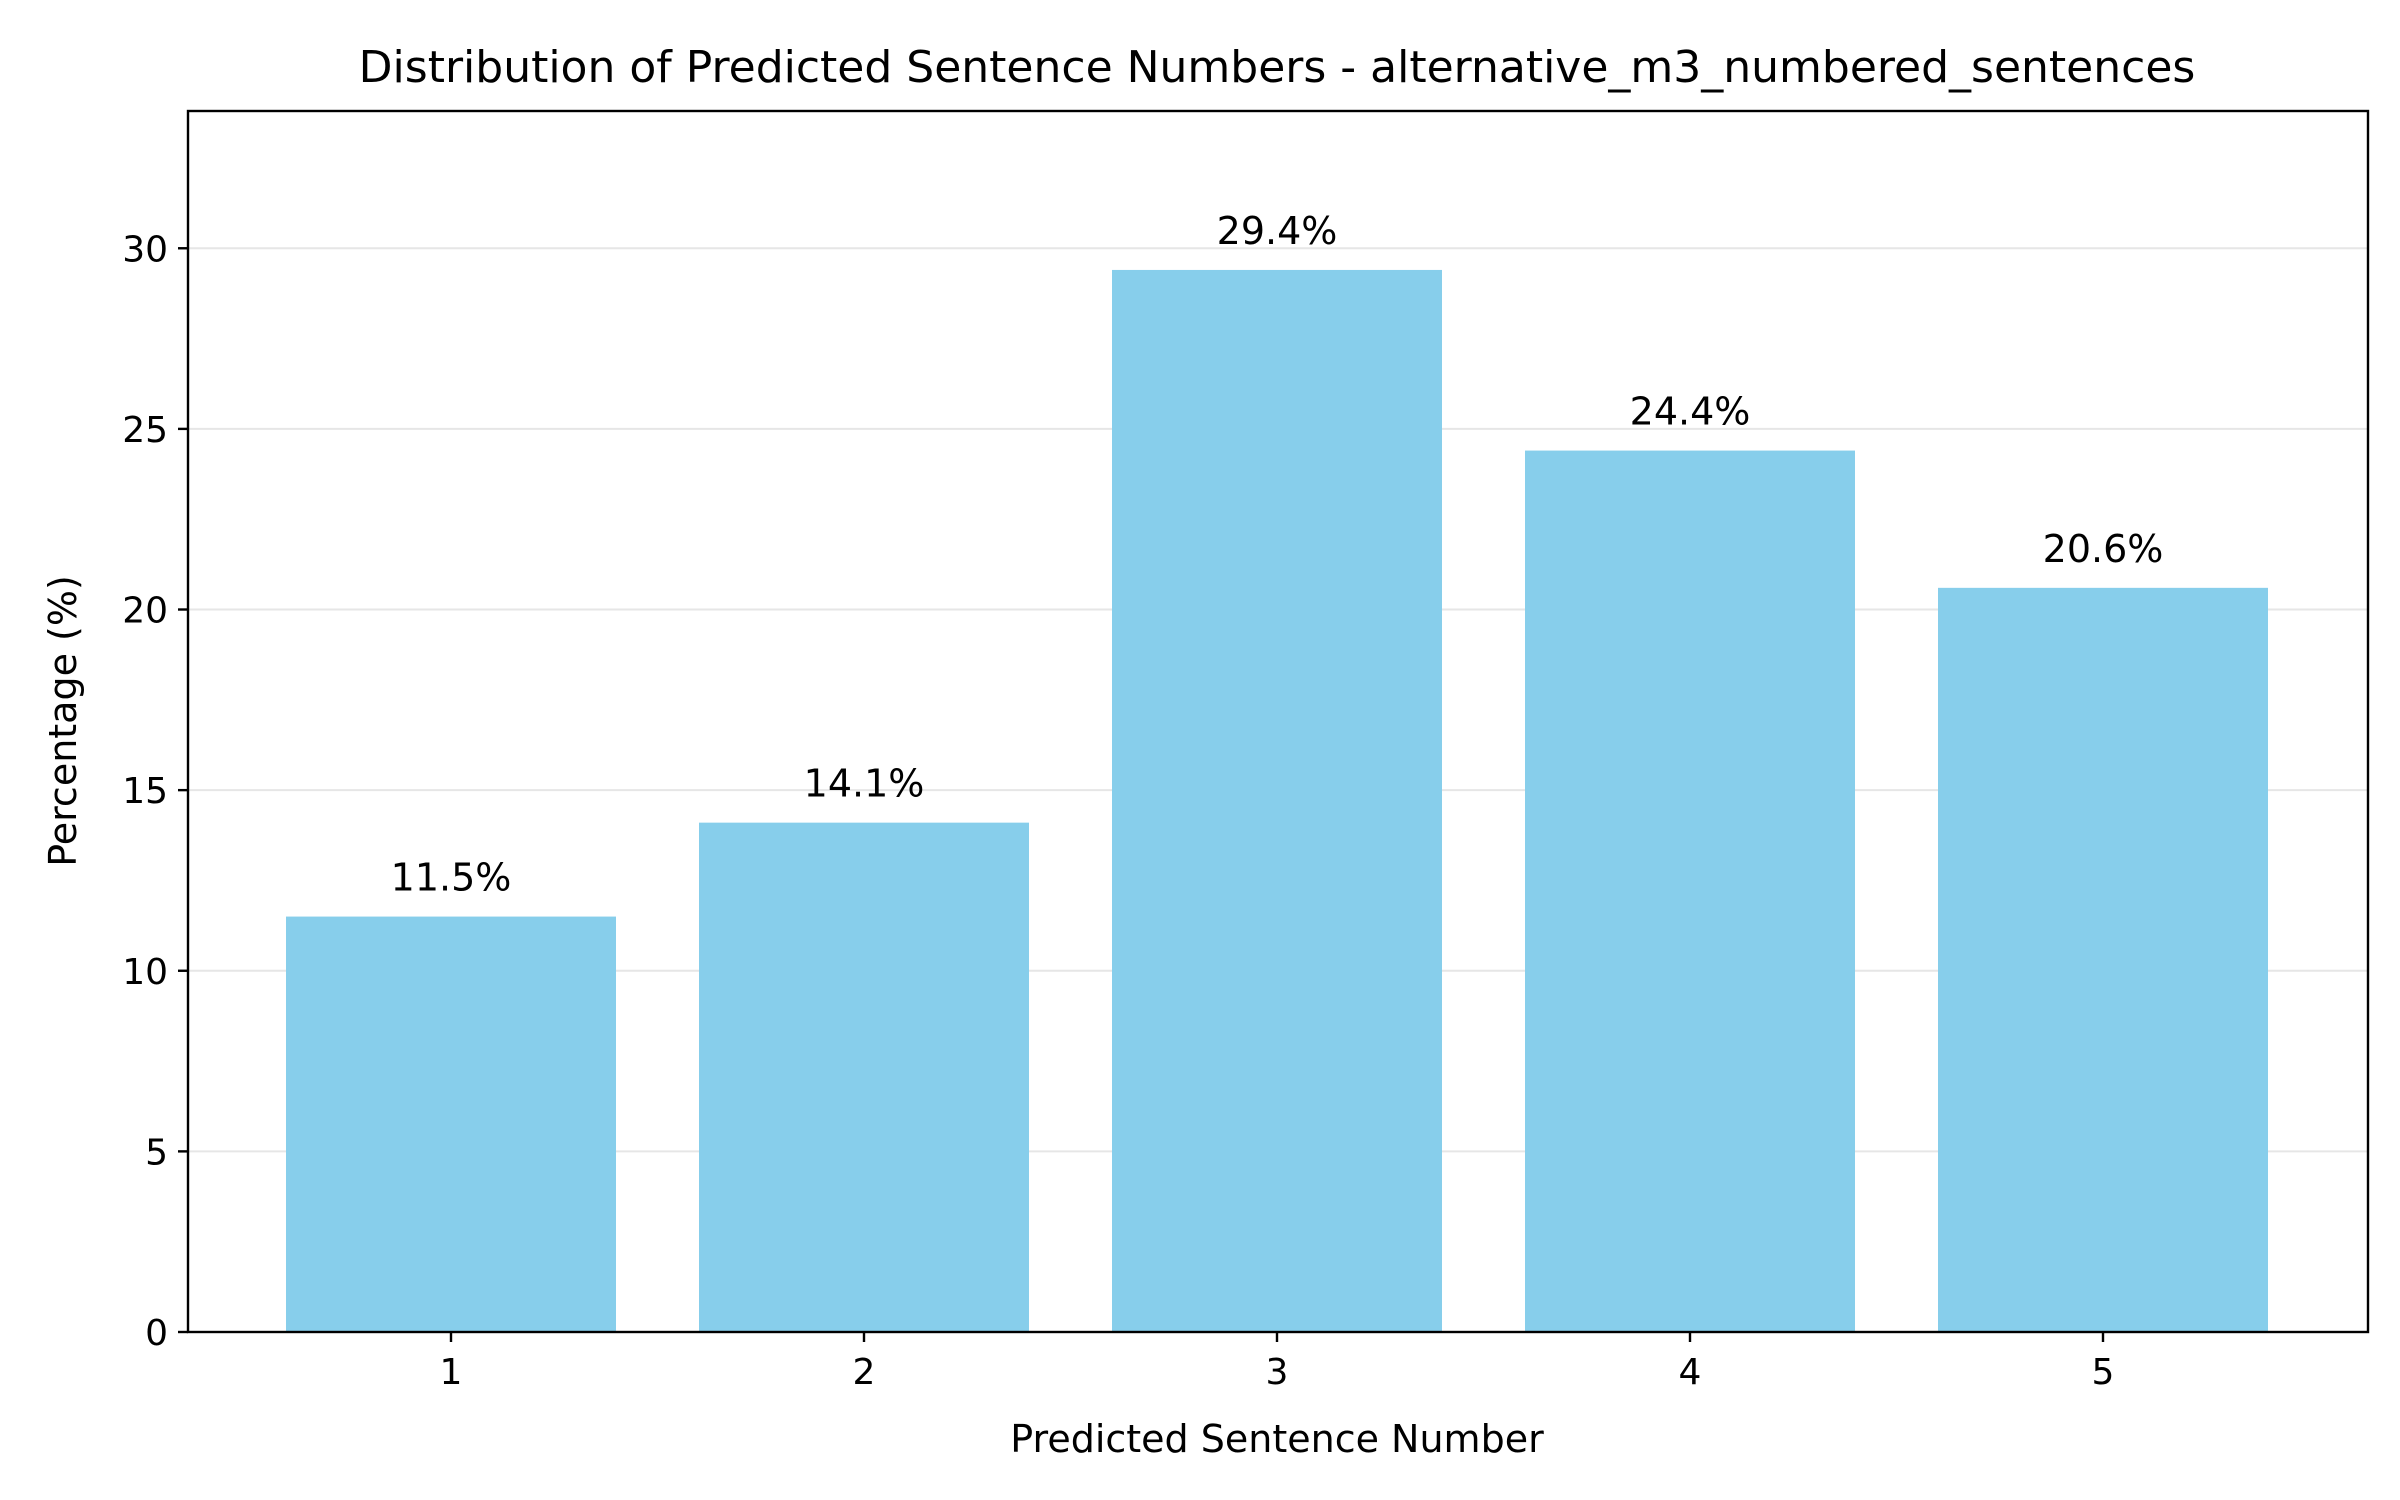 The width and height of the screenshot is (2400, 1500). Describe the element at coordinates (864, 784) in the screenshot. I see `bar-value-label: 14.1%` at that location.